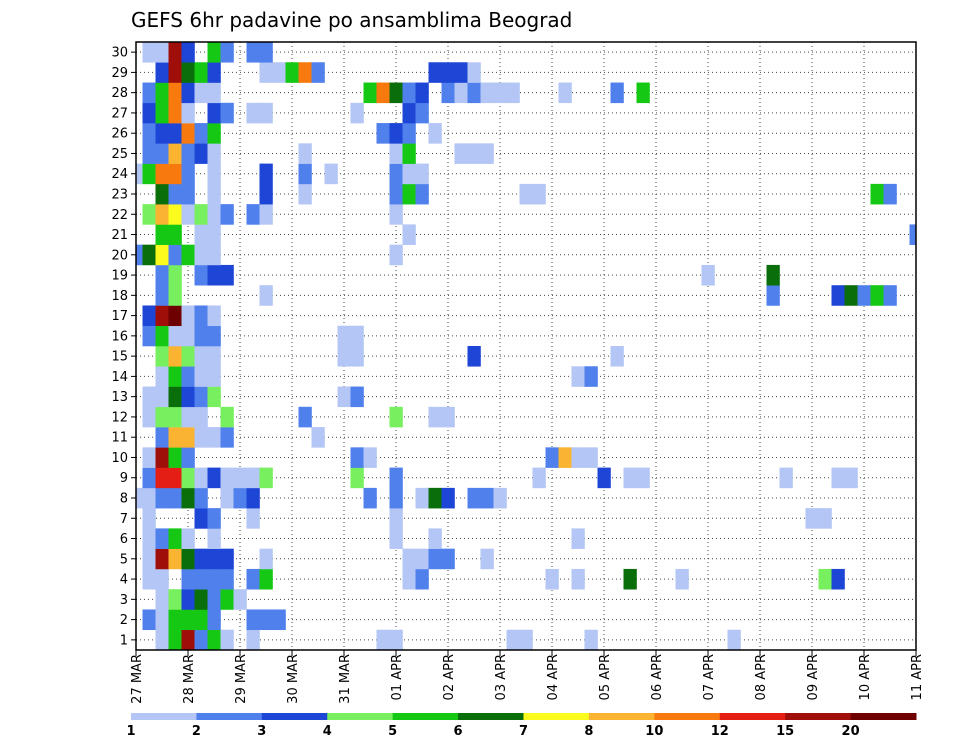  What do you see at coordinates (130, 731) in the screenshot?
I see `colorbar-label: 1` at bounding box center [130, 731].